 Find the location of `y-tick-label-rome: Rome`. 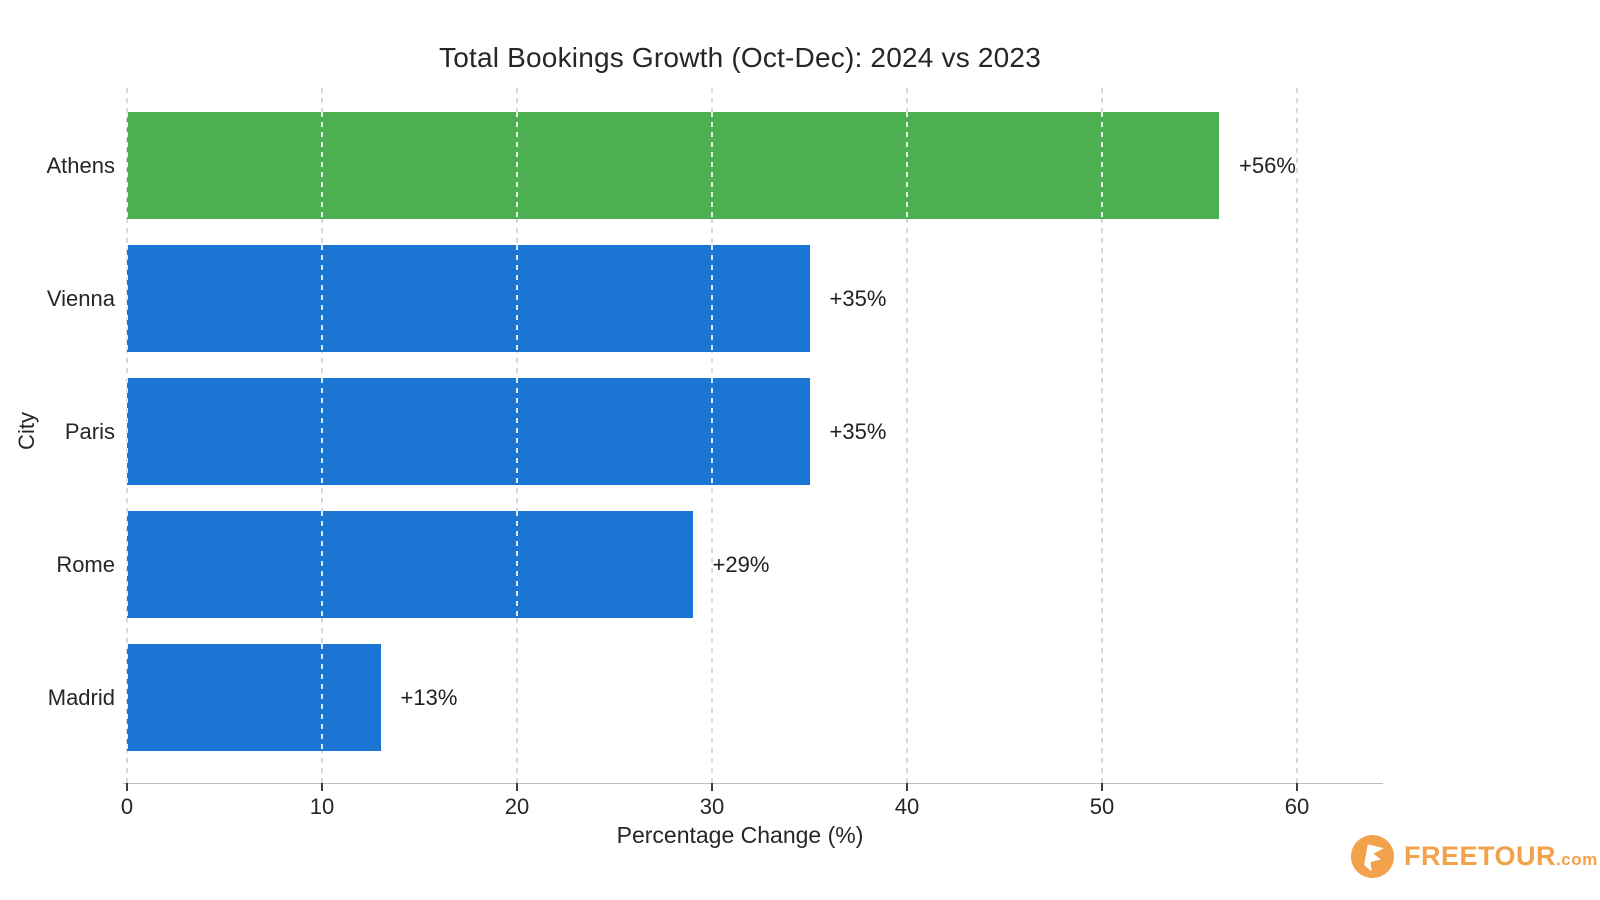

y-tick-label-rome: Rome is located at coordinates (85, 564).